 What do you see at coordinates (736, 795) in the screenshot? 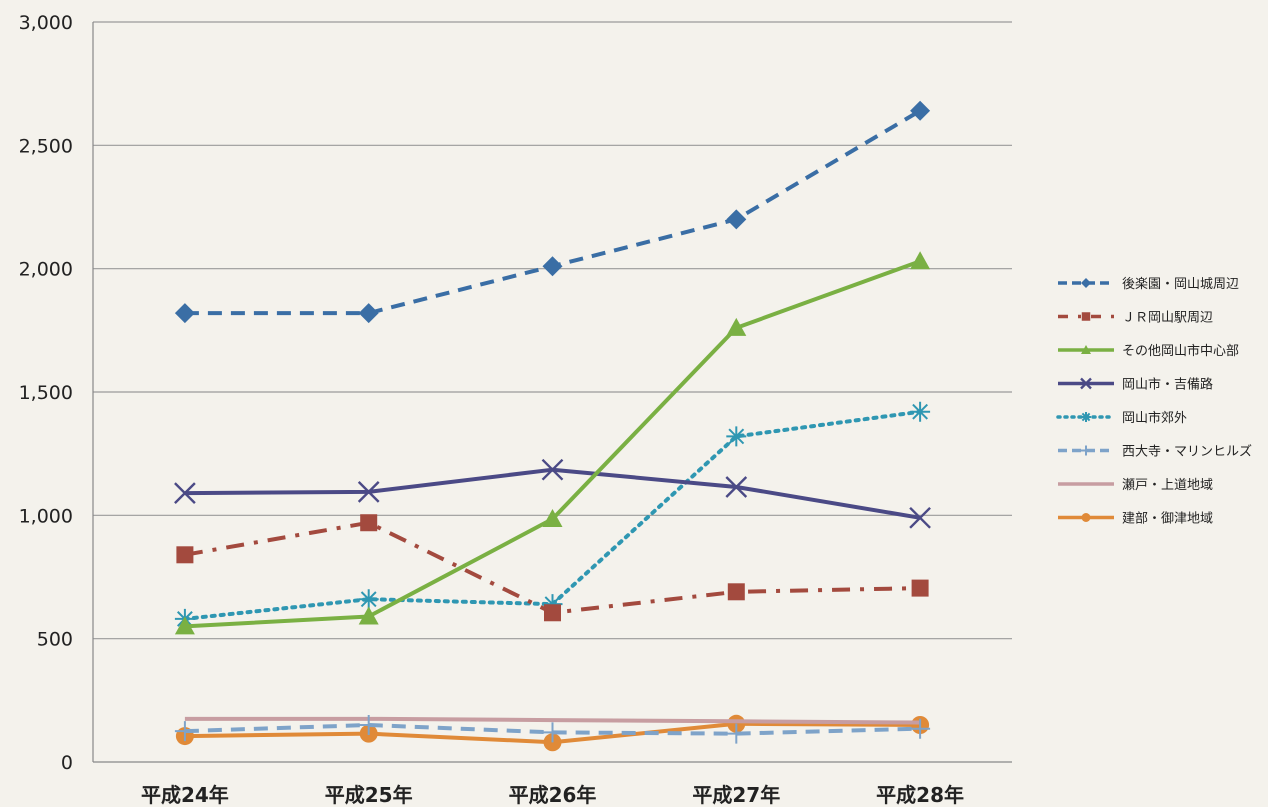
I see `x-tick-label: 平成27年` at bounding box center [736, 795].